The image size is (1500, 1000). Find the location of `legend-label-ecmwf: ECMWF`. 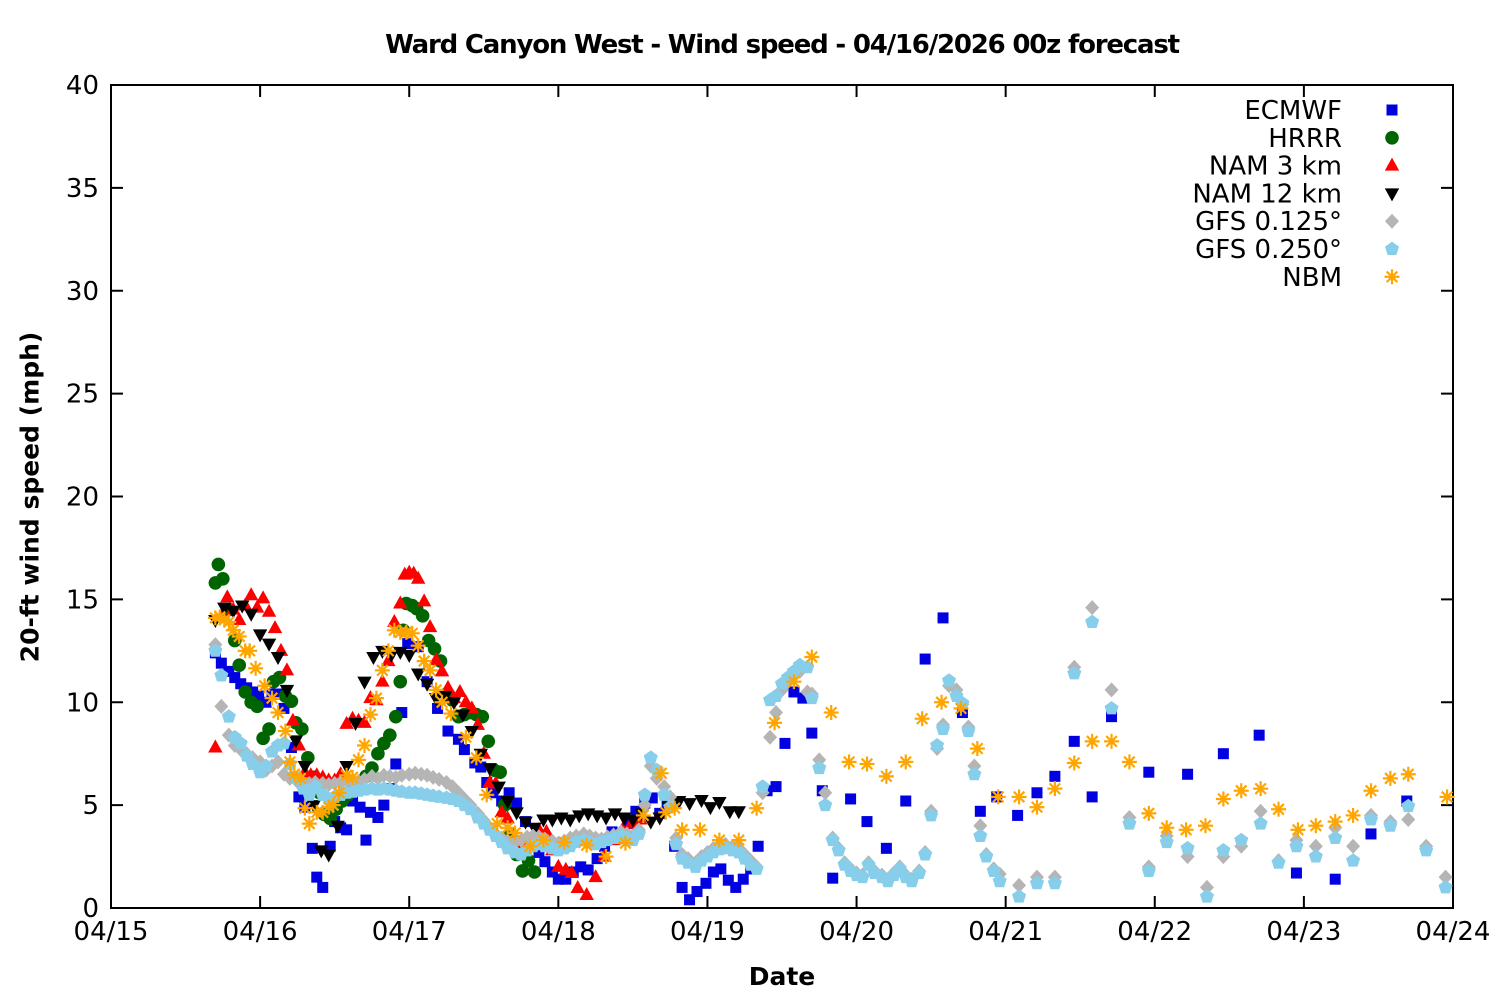

legend-label-ecmwf: ECMWF is located at coordinates (1293, 111).